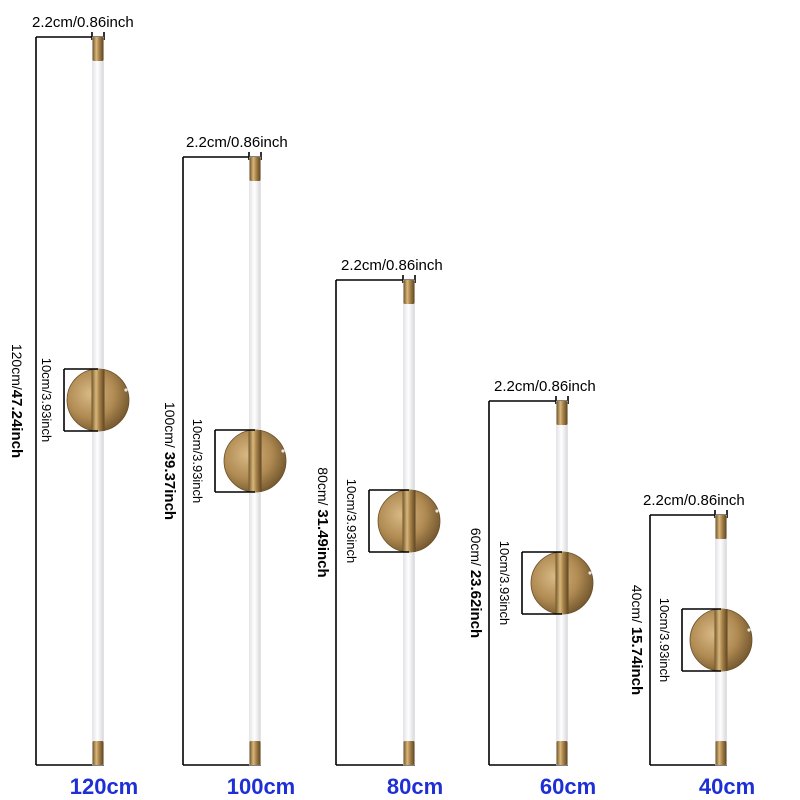  Describe the element at coordinates (104, 786) in the screenshot. I see `size-label: 120cm` at that location.